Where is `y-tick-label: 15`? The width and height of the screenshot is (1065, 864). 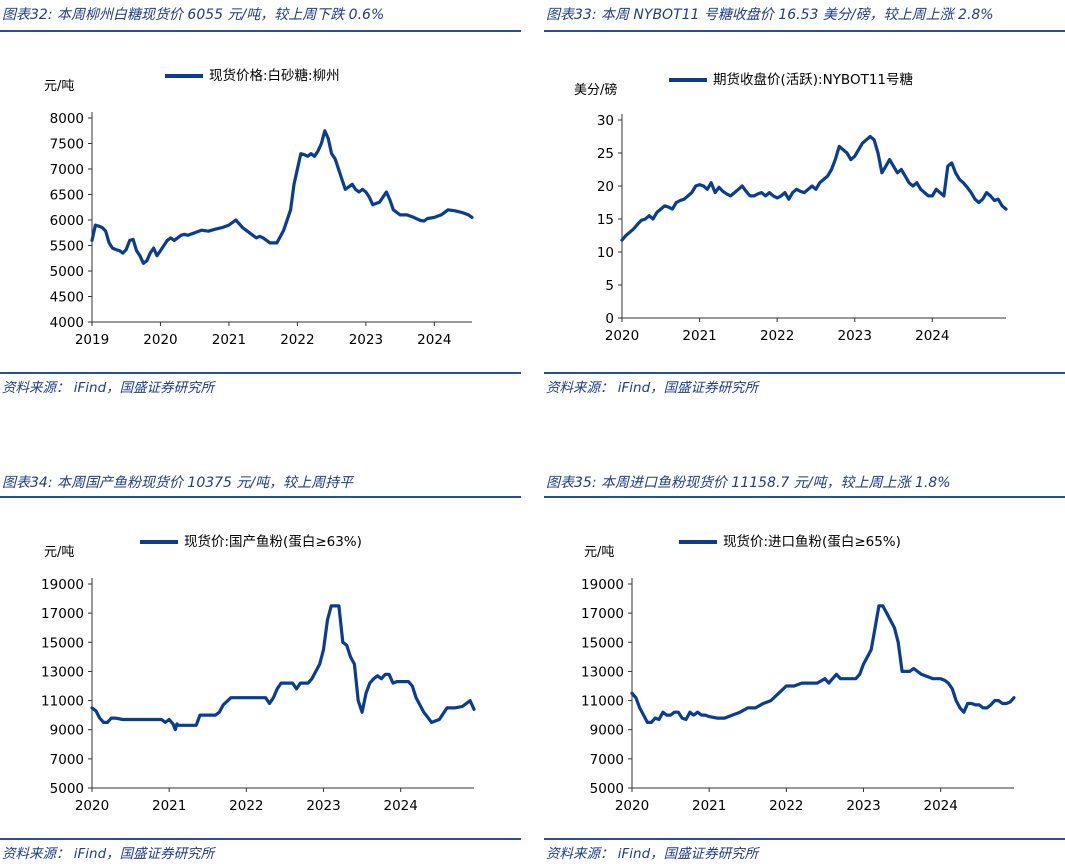 y-tick-label: 15 is located at coordinates (605, 220).